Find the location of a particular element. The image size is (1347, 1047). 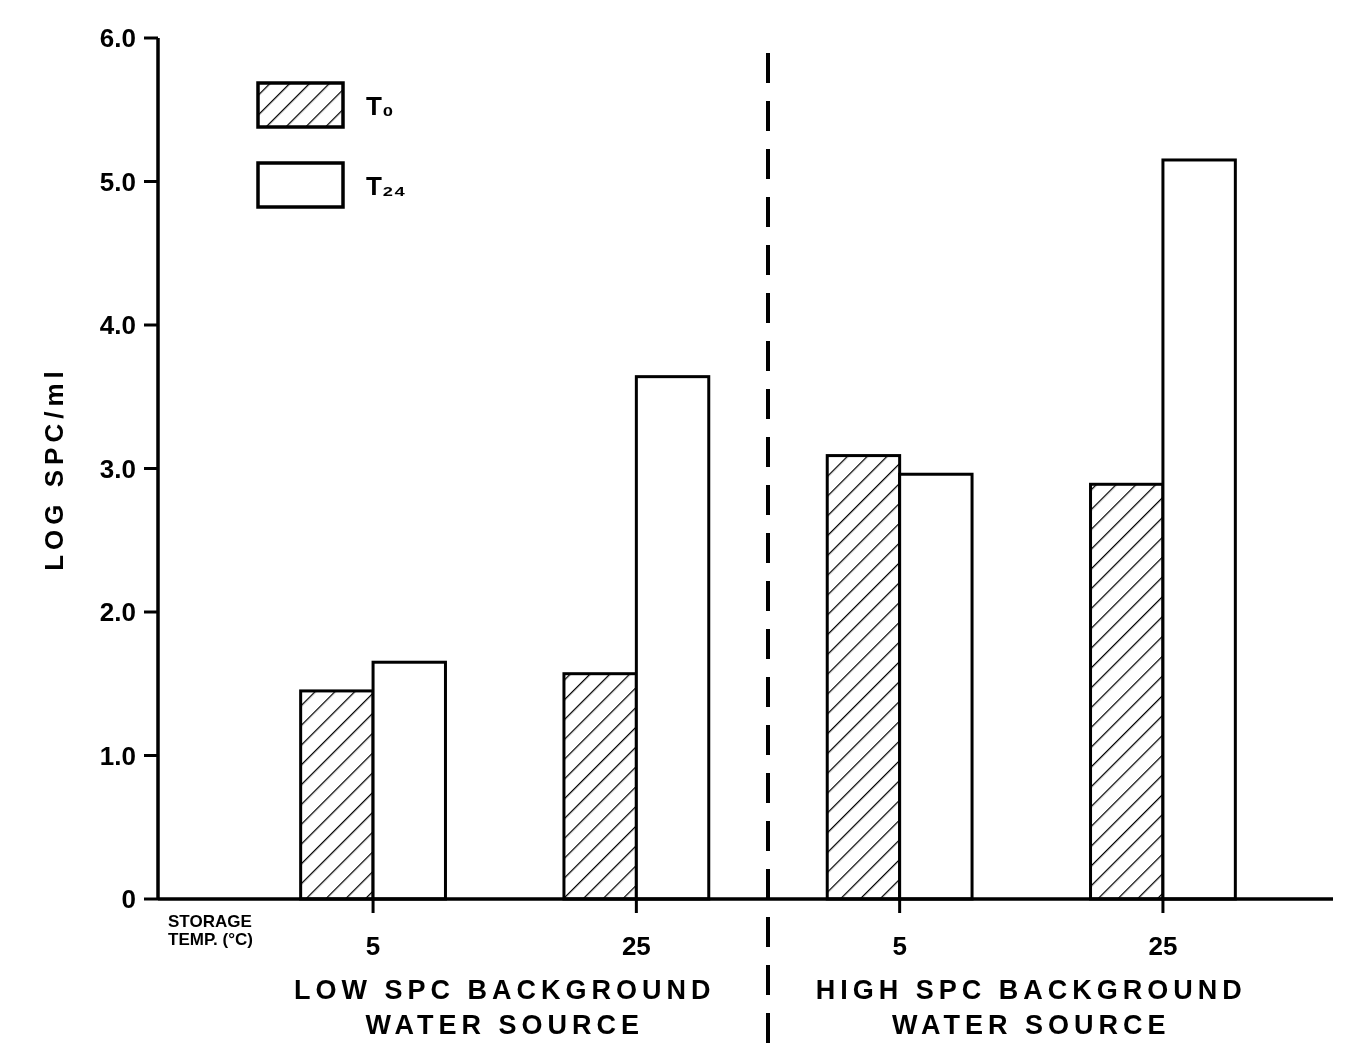

text: LOW SPC BACKGROUND WATER SOURCE is located at coordinates (504, 1008).